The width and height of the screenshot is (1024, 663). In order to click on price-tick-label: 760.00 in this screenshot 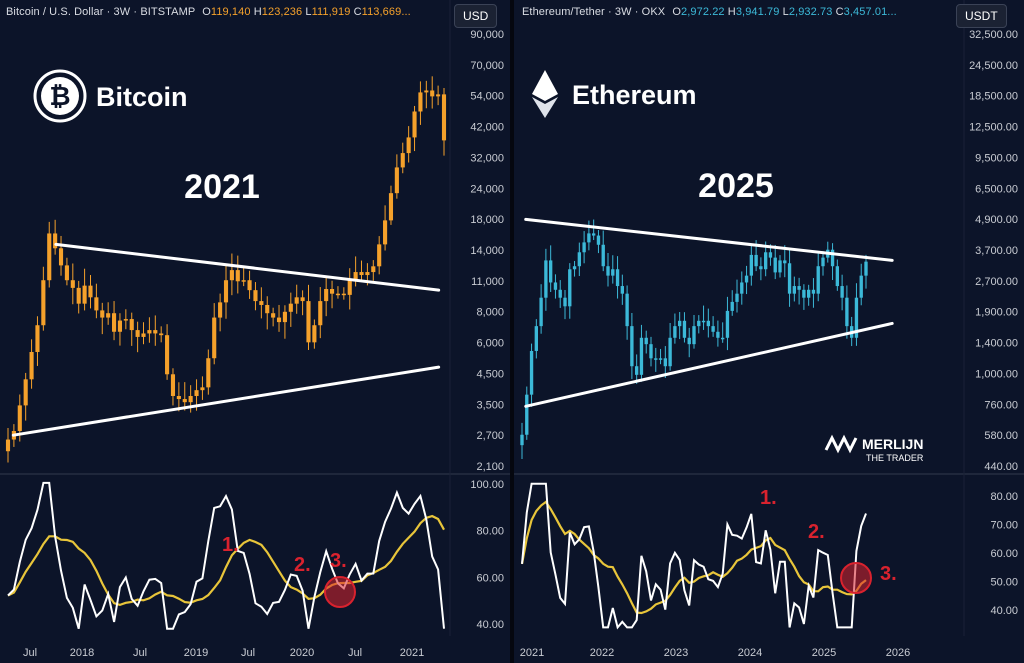, I will do `click(1001, 405)`.